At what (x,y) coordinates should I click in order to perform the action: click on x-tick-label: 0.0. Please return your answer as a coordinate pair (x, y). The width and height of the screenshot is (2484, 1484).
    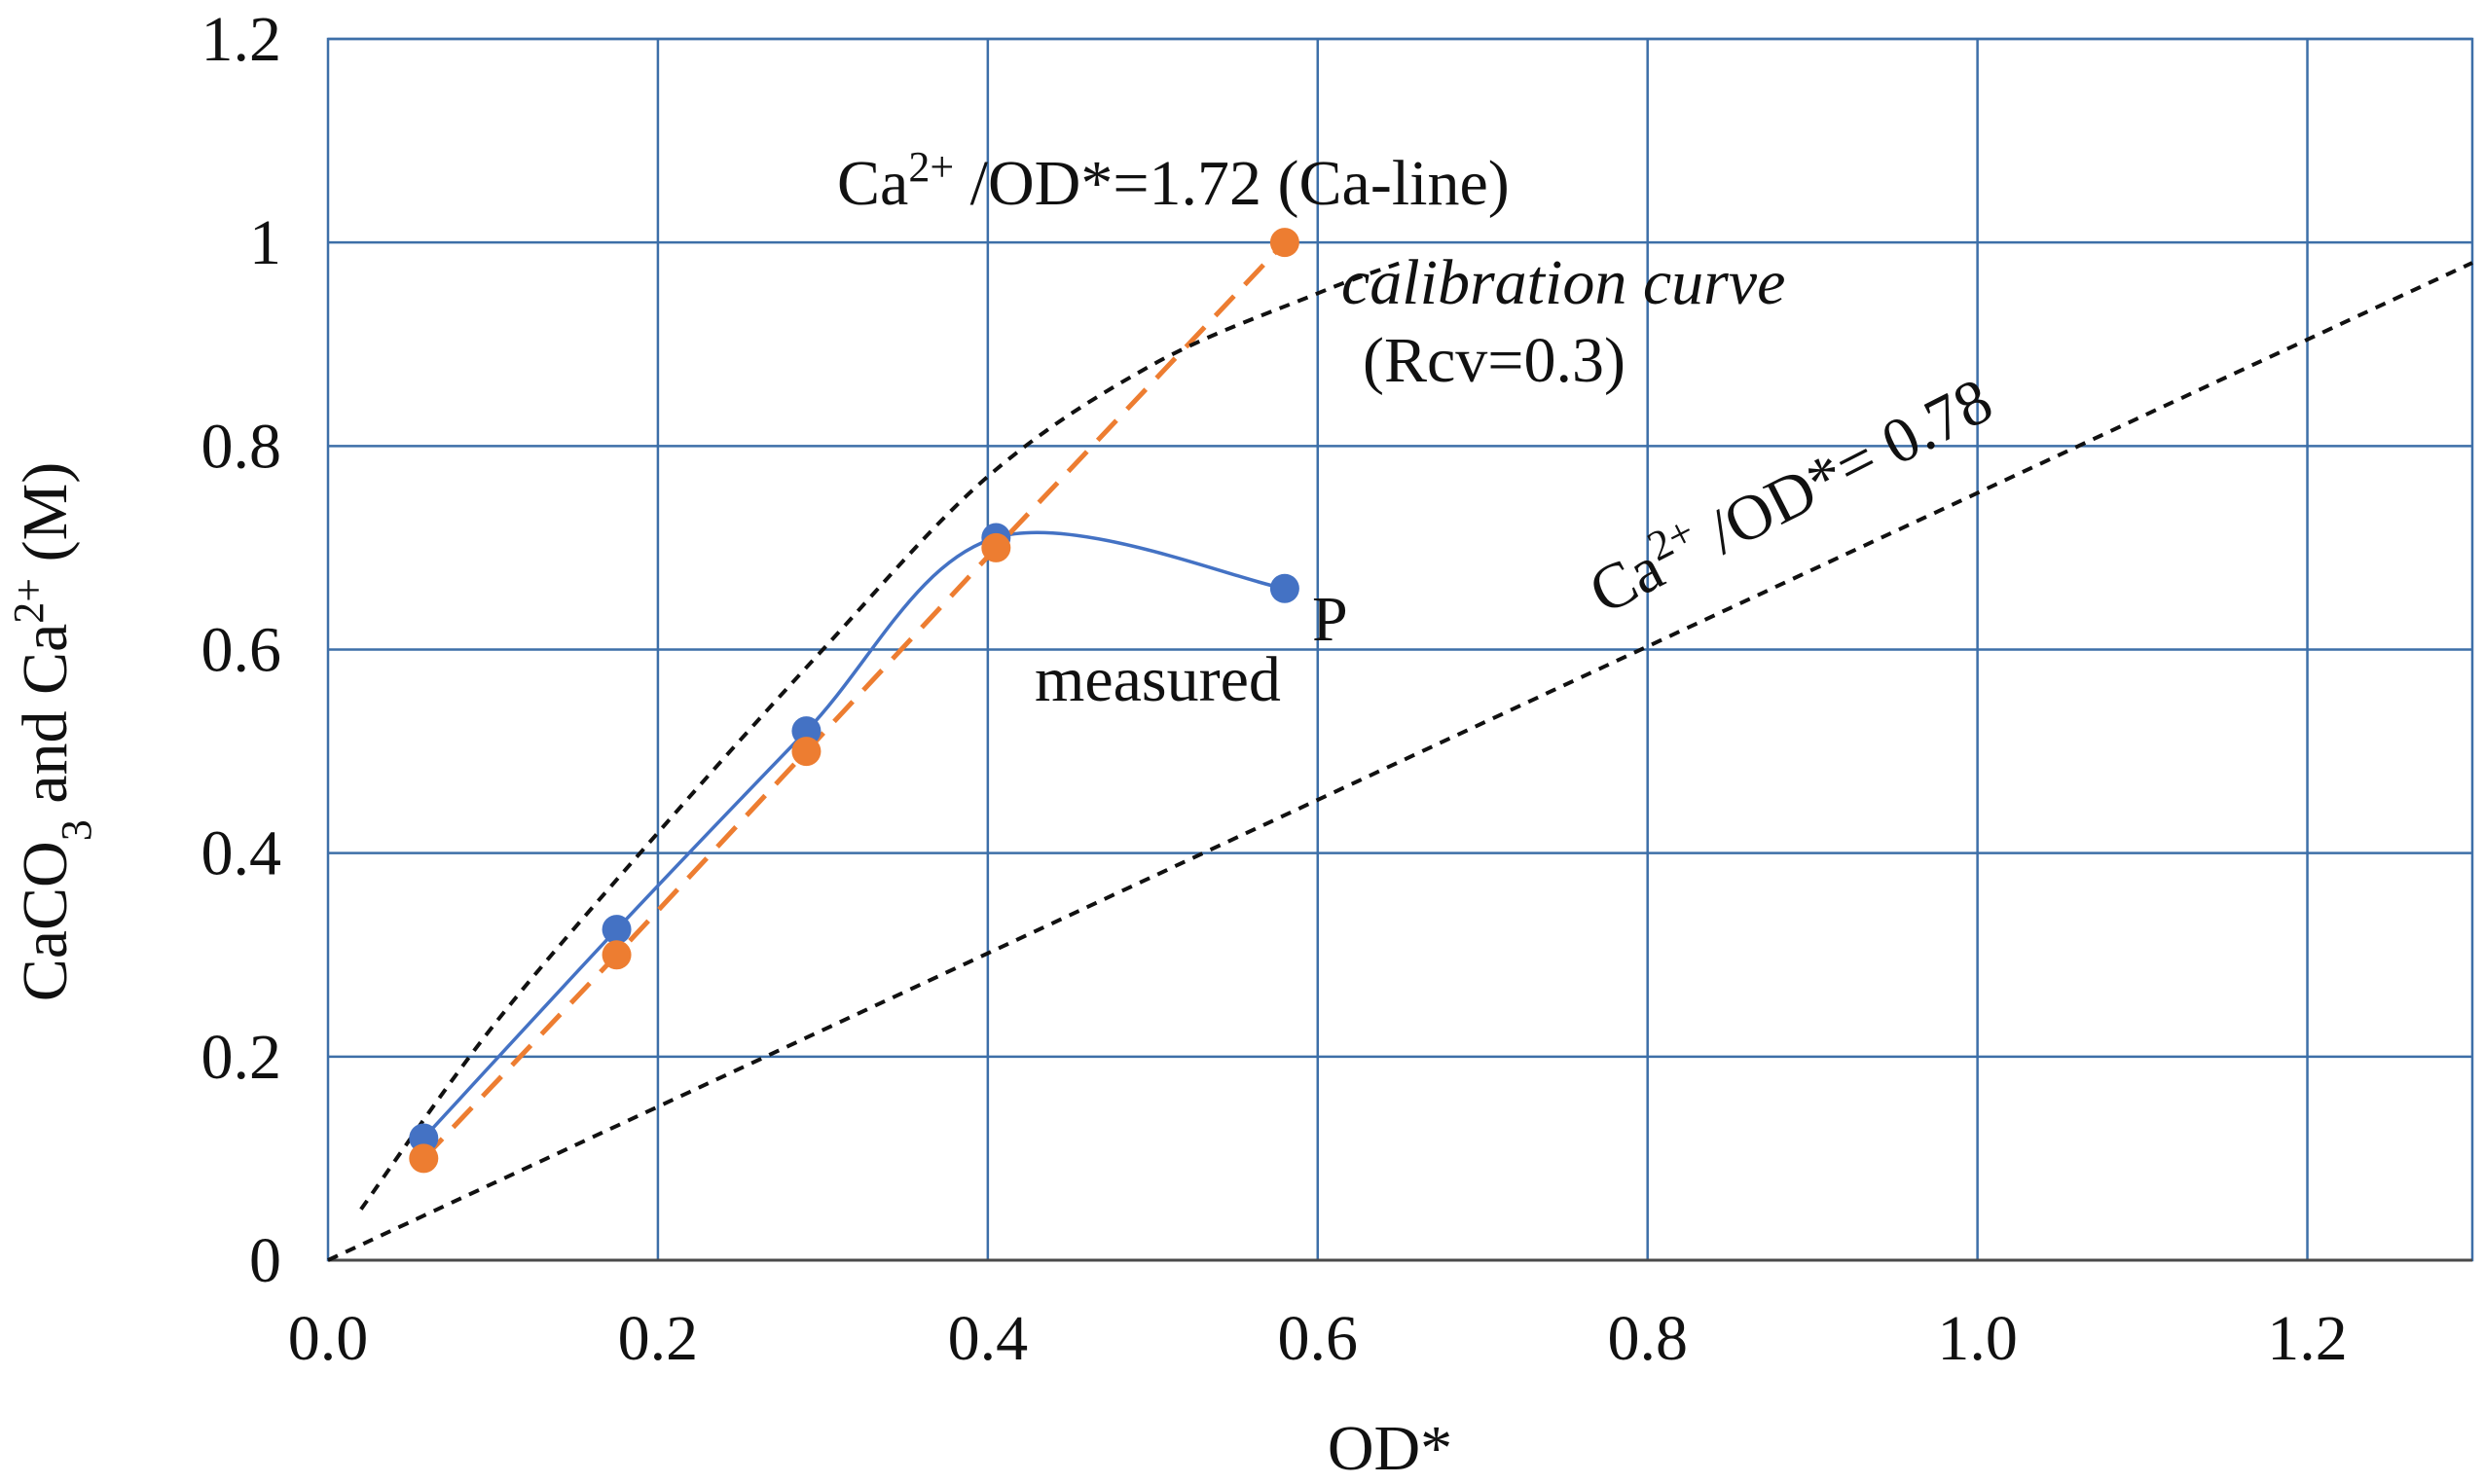
    Looking at the image, I should click on (328, 1339).